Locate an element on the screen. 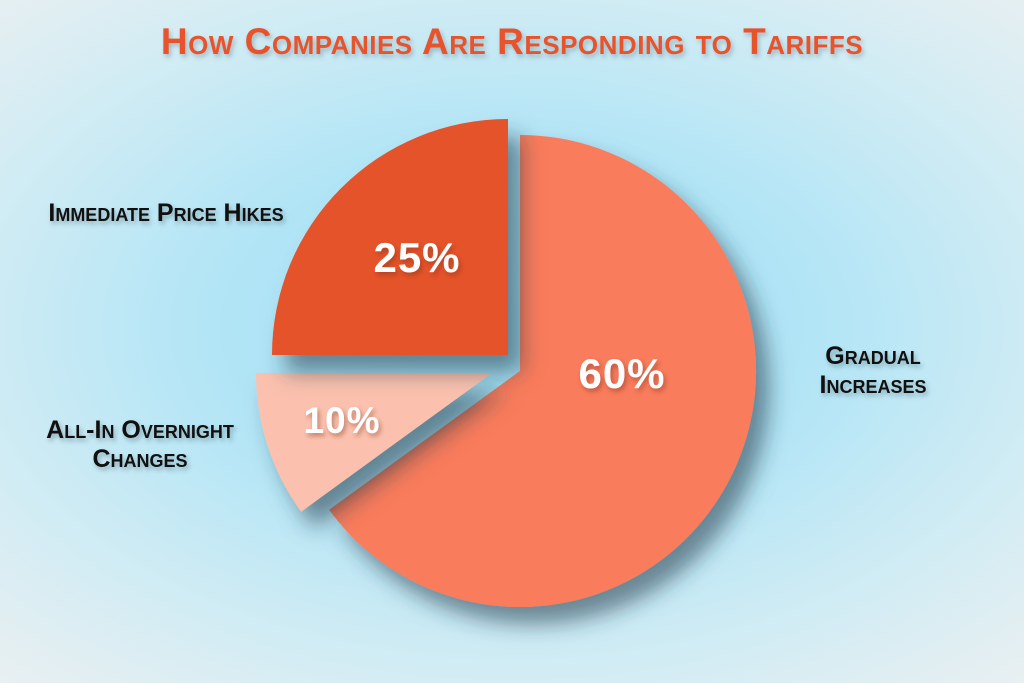 The image size is (1024, 683). pie-slice-all-in-overnight-changes is located at coordinates (374, 442).